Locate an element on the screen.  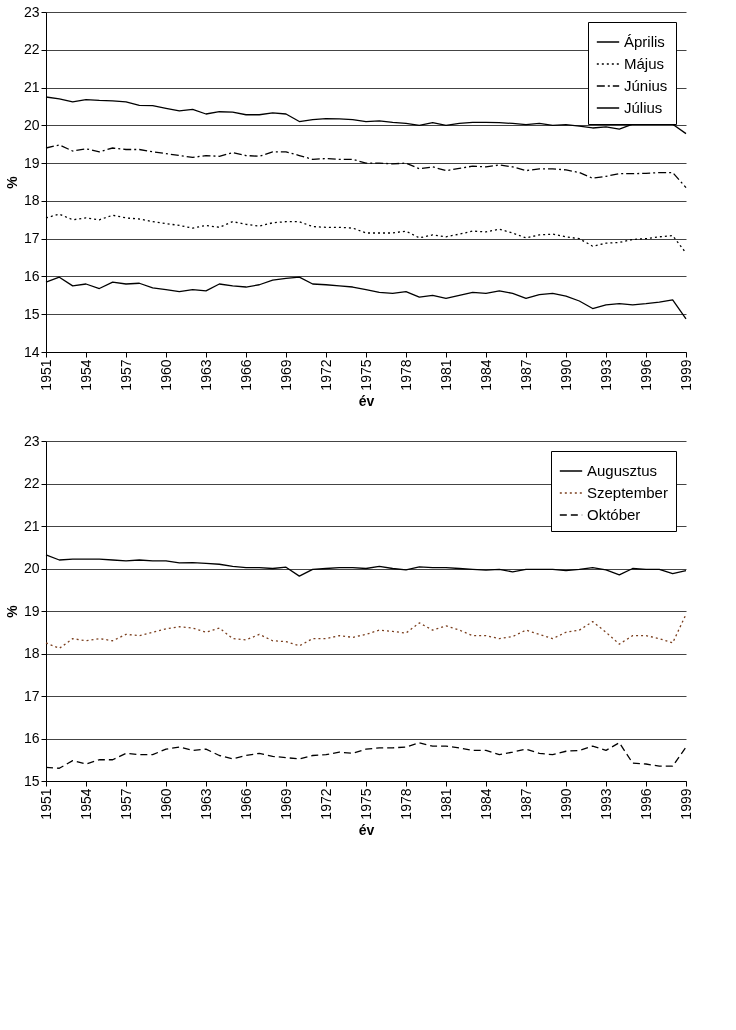
line-series is located at coordinates (366, 631).